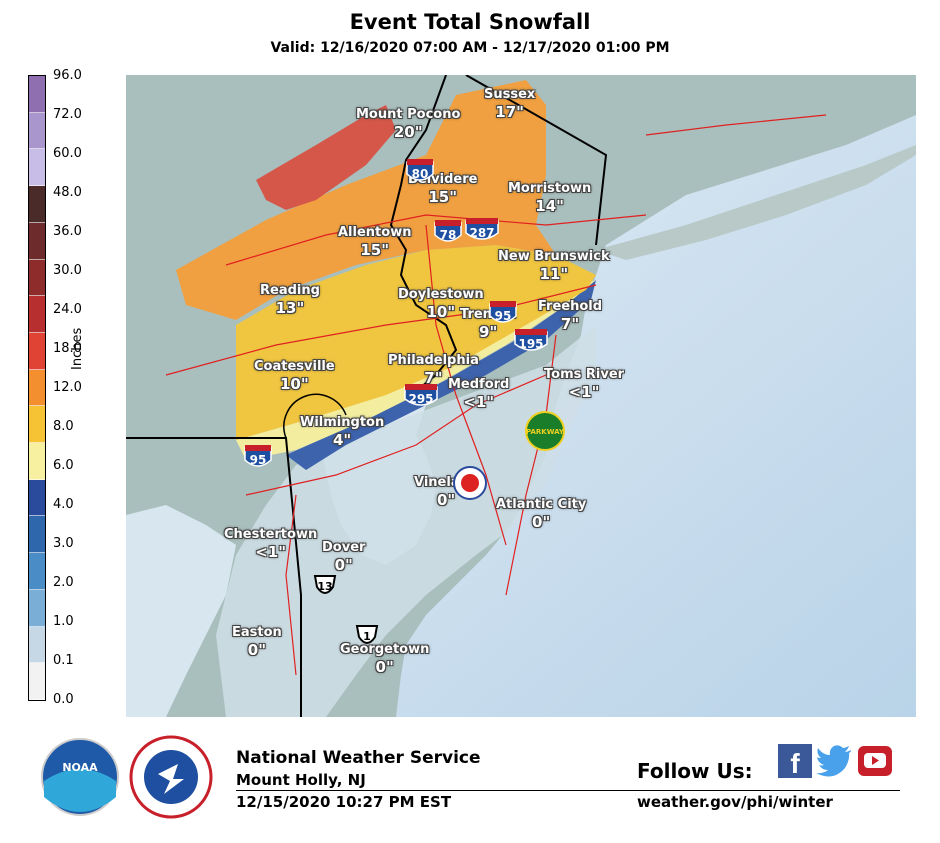  I want to click on us-1-shield: 1, so click(367, 634).